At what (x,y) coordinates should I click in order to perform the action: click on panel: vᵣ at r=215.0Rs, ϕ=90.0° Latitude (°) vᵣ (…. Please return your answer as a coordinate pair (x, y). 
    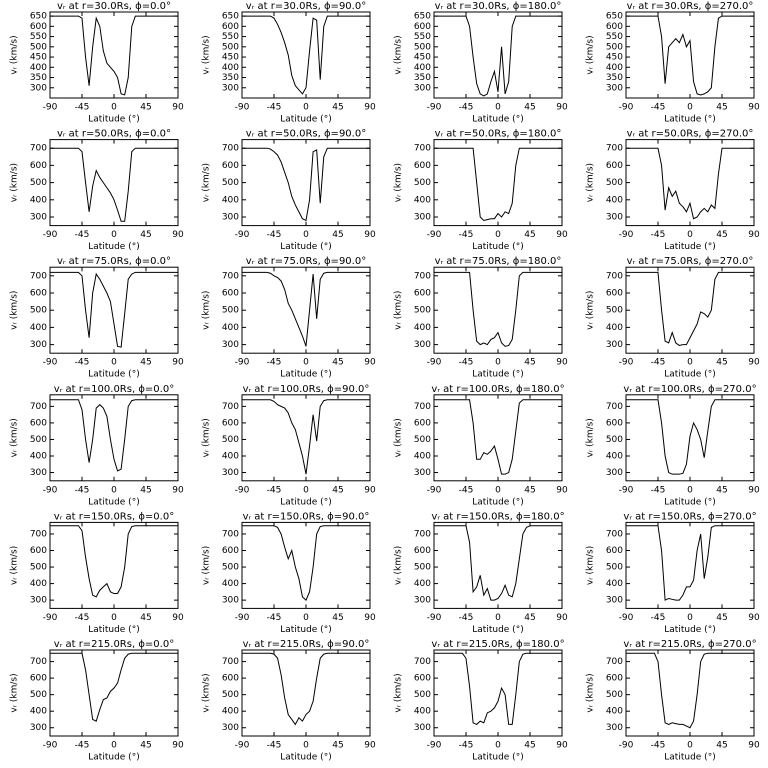
    Looking at the image, I should click on (289, 701).